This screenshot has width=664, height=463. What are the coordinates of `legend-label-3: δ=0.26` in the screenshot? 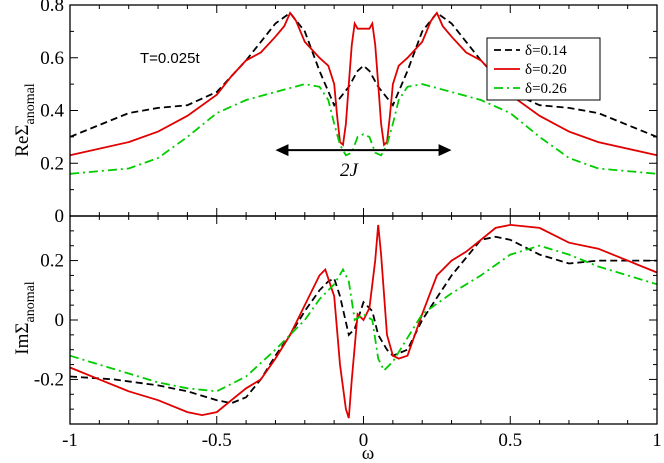 It's located at (546, 89).